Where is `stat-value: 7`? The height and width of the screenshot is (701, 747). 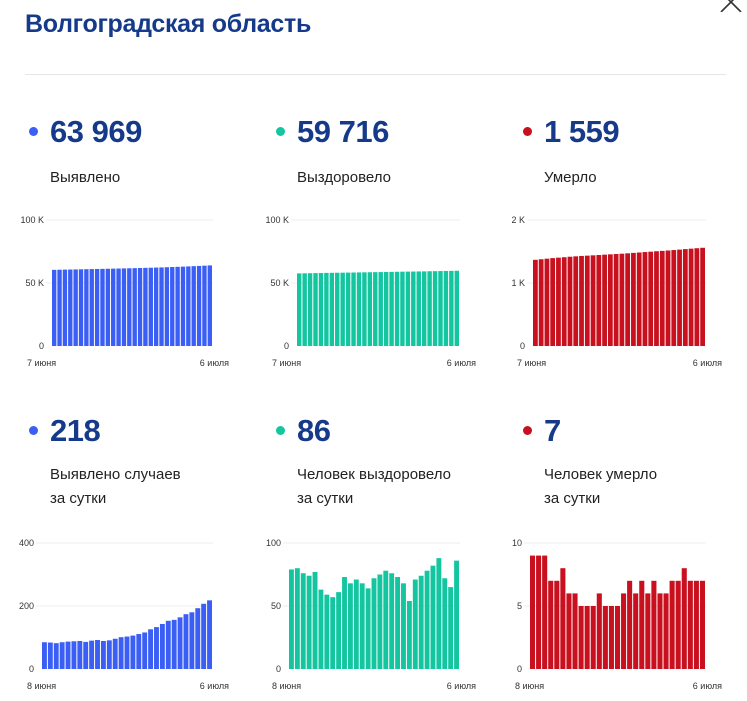 stat-value: 7 is located at coordinates (552, 430).